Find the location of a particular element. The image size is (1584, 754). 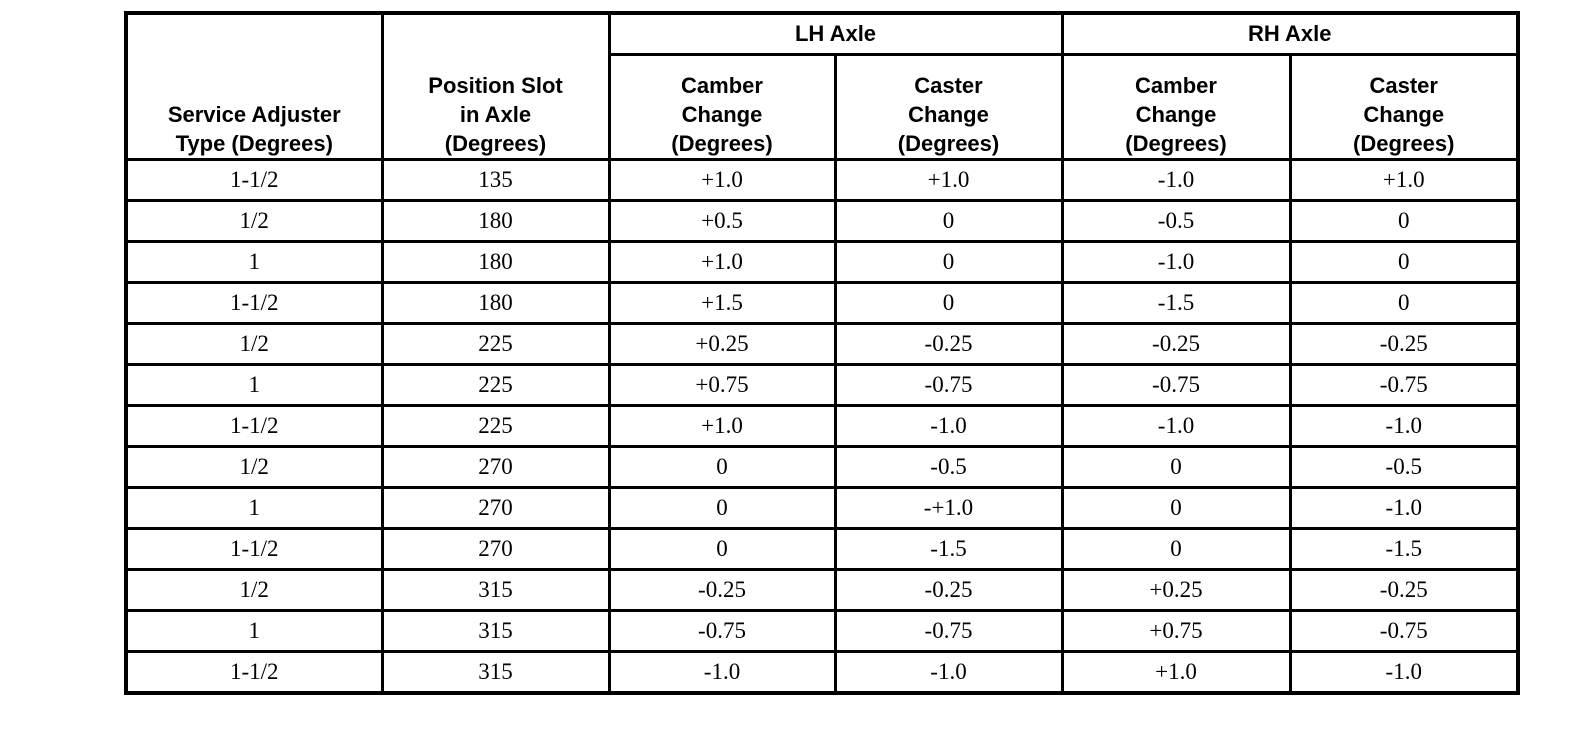

table-row: 1 315 -0.75 -0.75 +0.75 -0.75 is located at coordinates (822, 631).